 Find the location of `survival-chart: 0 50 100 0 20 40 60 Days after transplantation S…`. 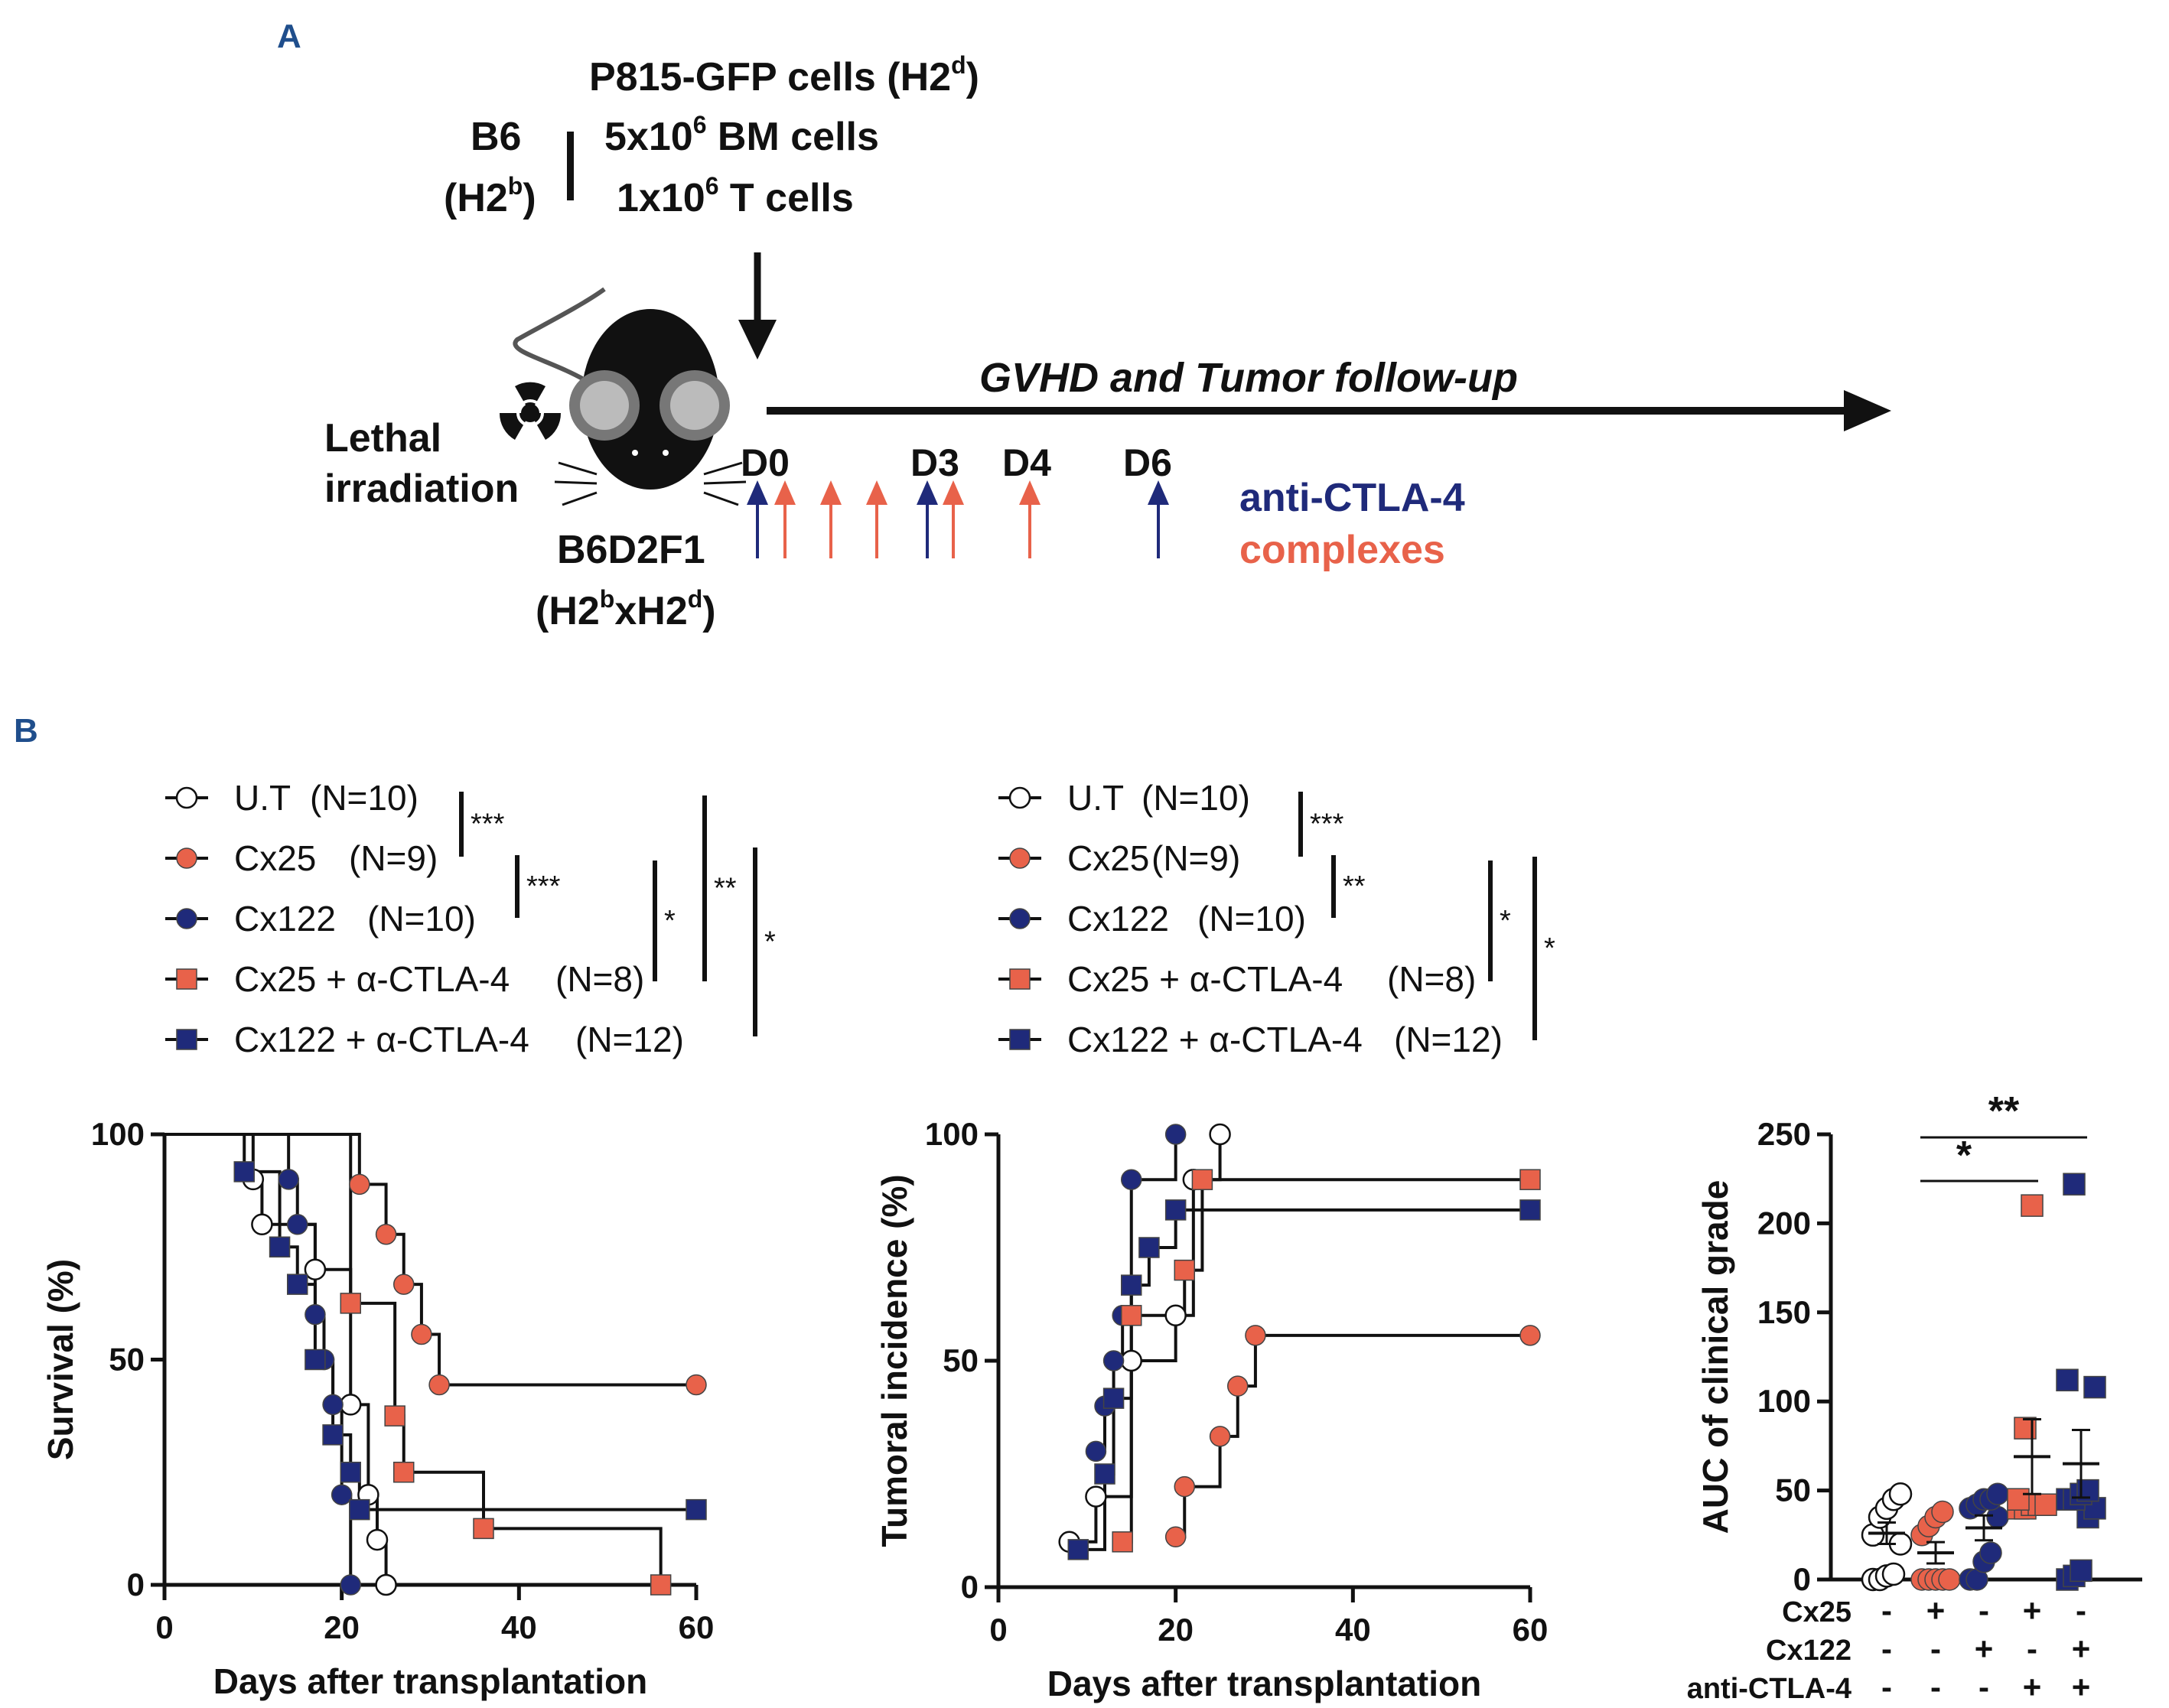

survival-chart: 0 50 100 0 20 40 60 Days after transplantation S… is located at coordinates (377, 1408).